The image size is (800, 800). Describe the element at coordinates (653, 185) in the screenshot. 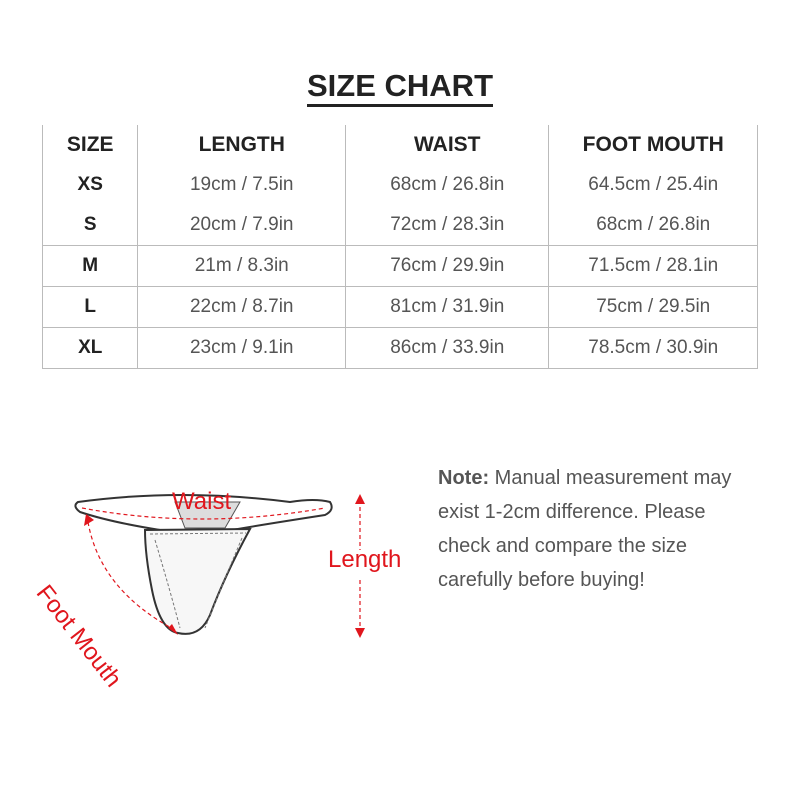

I see `measurement-cell: 64.5cm / 25.4in` at that location.